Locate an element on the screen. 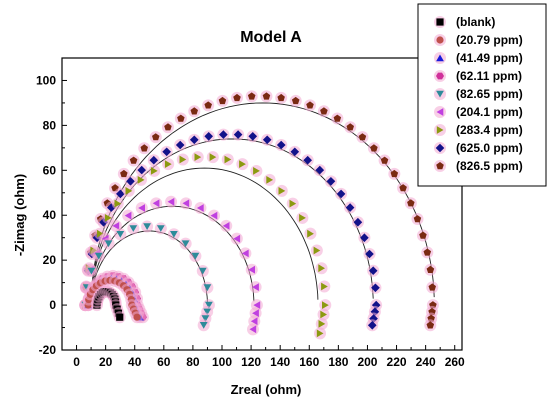 The height and width of the screenshot is (406, 550). x-tick-label: 120 is located at coordinates (251, 362).